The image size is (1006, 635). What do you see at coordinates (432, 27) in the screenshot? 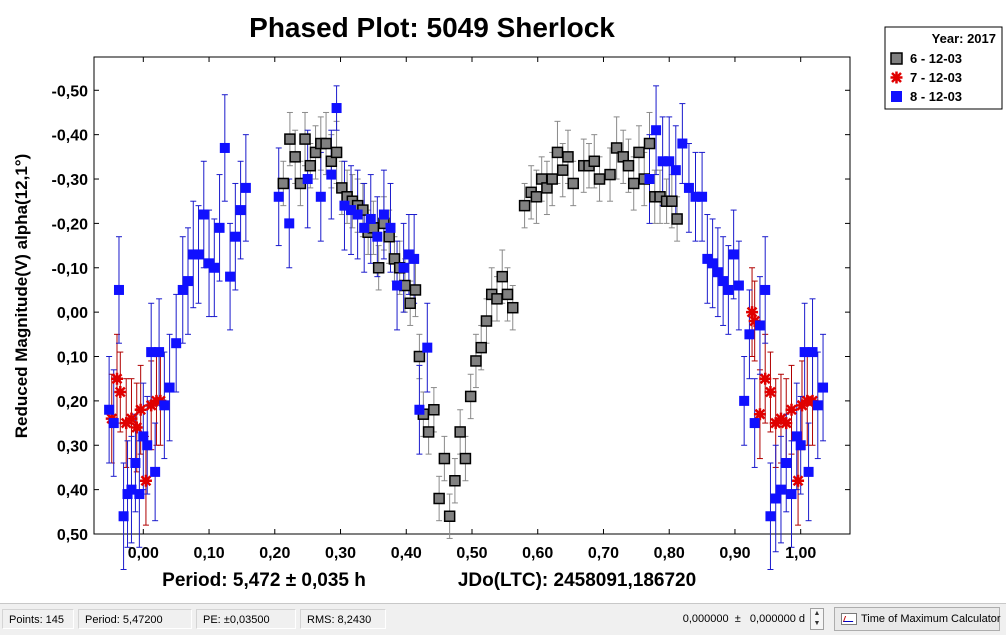
I see `chart-title: Phased Plot: 5049 Sherlock` at bounding box center [432, 27].